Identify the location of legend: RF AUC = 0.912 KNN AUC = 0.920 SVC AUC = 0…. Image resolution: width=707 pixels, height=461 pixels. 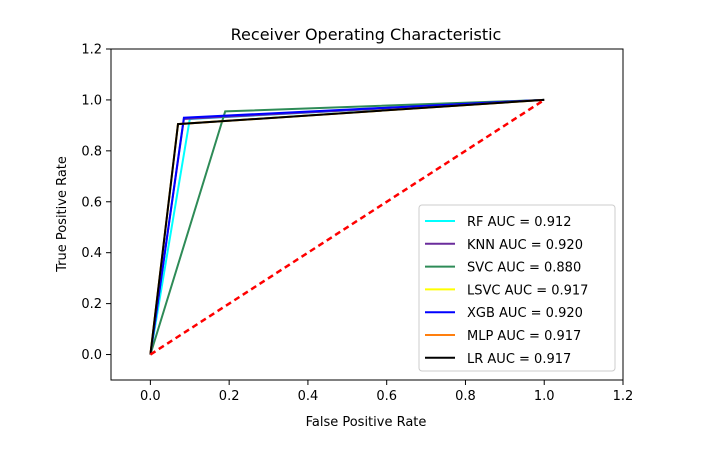
(517, 288).